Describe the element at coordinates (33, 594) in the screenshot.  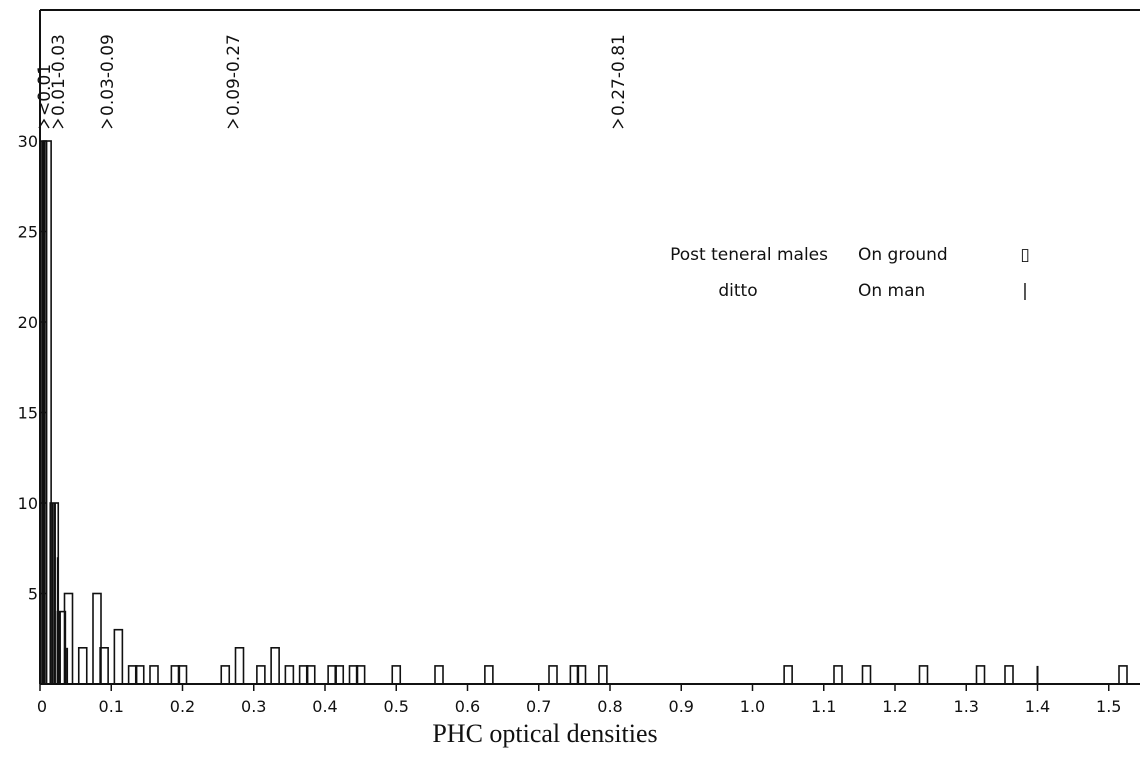
I see `y-tick-label-0: 5` at that location.